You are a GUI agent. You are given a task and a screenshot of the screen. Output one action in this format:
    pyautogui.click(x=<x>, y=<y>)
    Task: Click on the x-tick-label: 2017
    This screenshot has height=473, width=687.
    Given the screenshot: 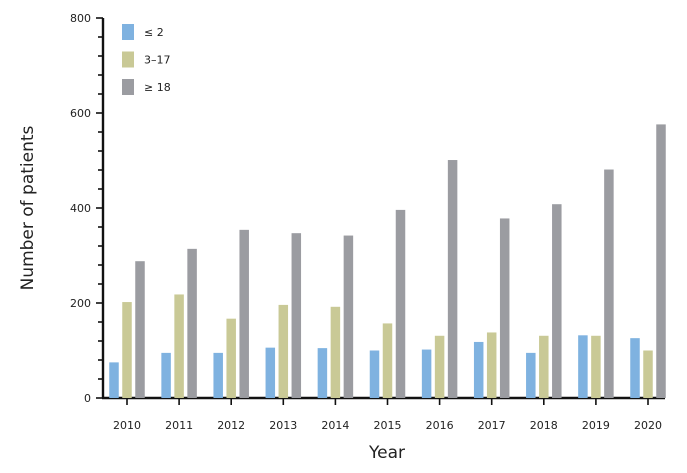 What is the action you would take?
    pyautogui.click(x=492, y=425)
    